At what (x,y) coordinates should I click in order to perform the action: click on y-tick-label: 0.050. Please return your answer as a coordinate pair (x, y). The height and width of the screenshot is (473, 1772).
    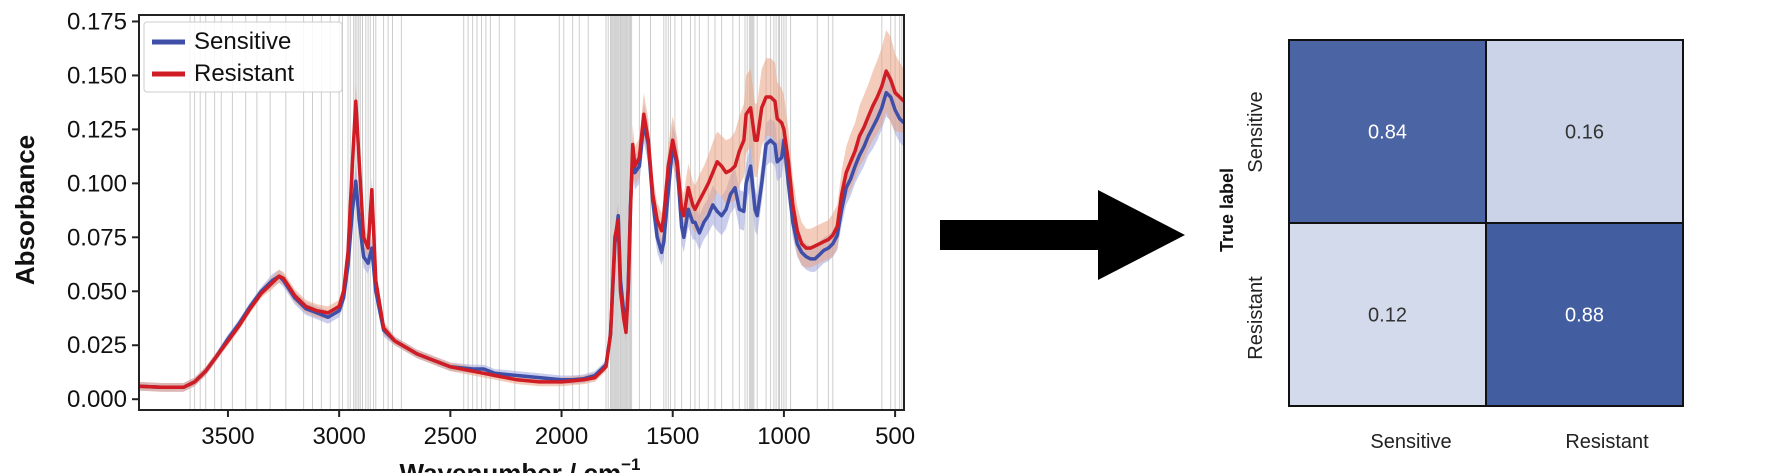
    Looking at the image, I should click on (97, 291).